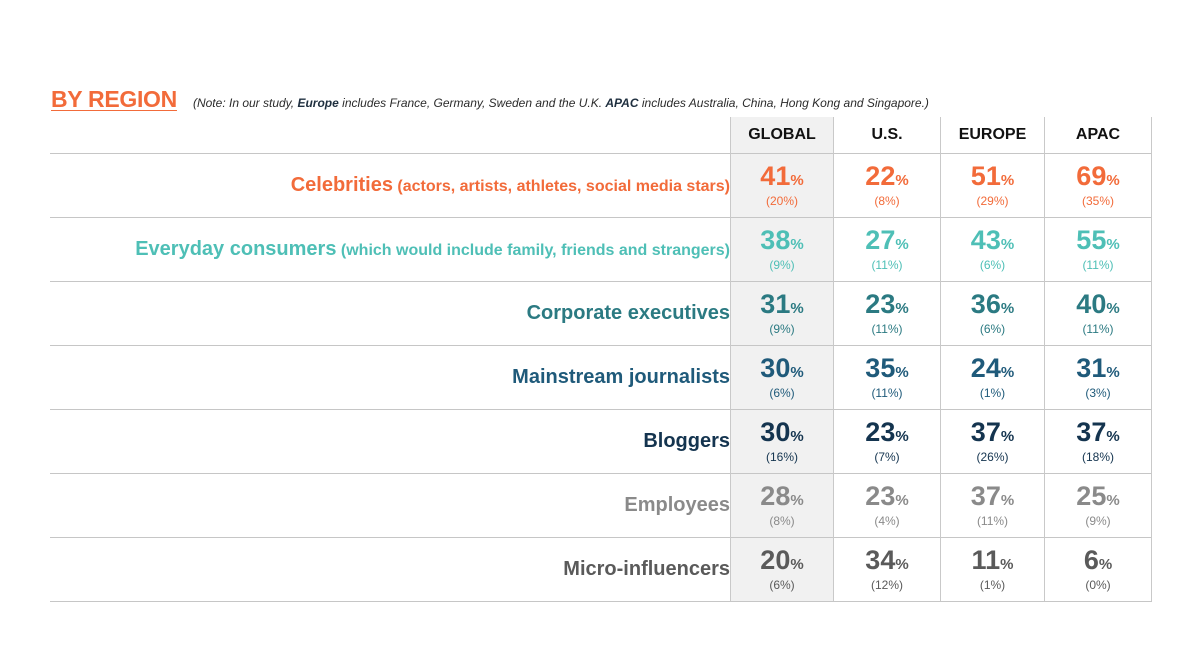 This screenshot has width=1200, height=660. I want to click on cell-number: 55, so click(1091, 240).